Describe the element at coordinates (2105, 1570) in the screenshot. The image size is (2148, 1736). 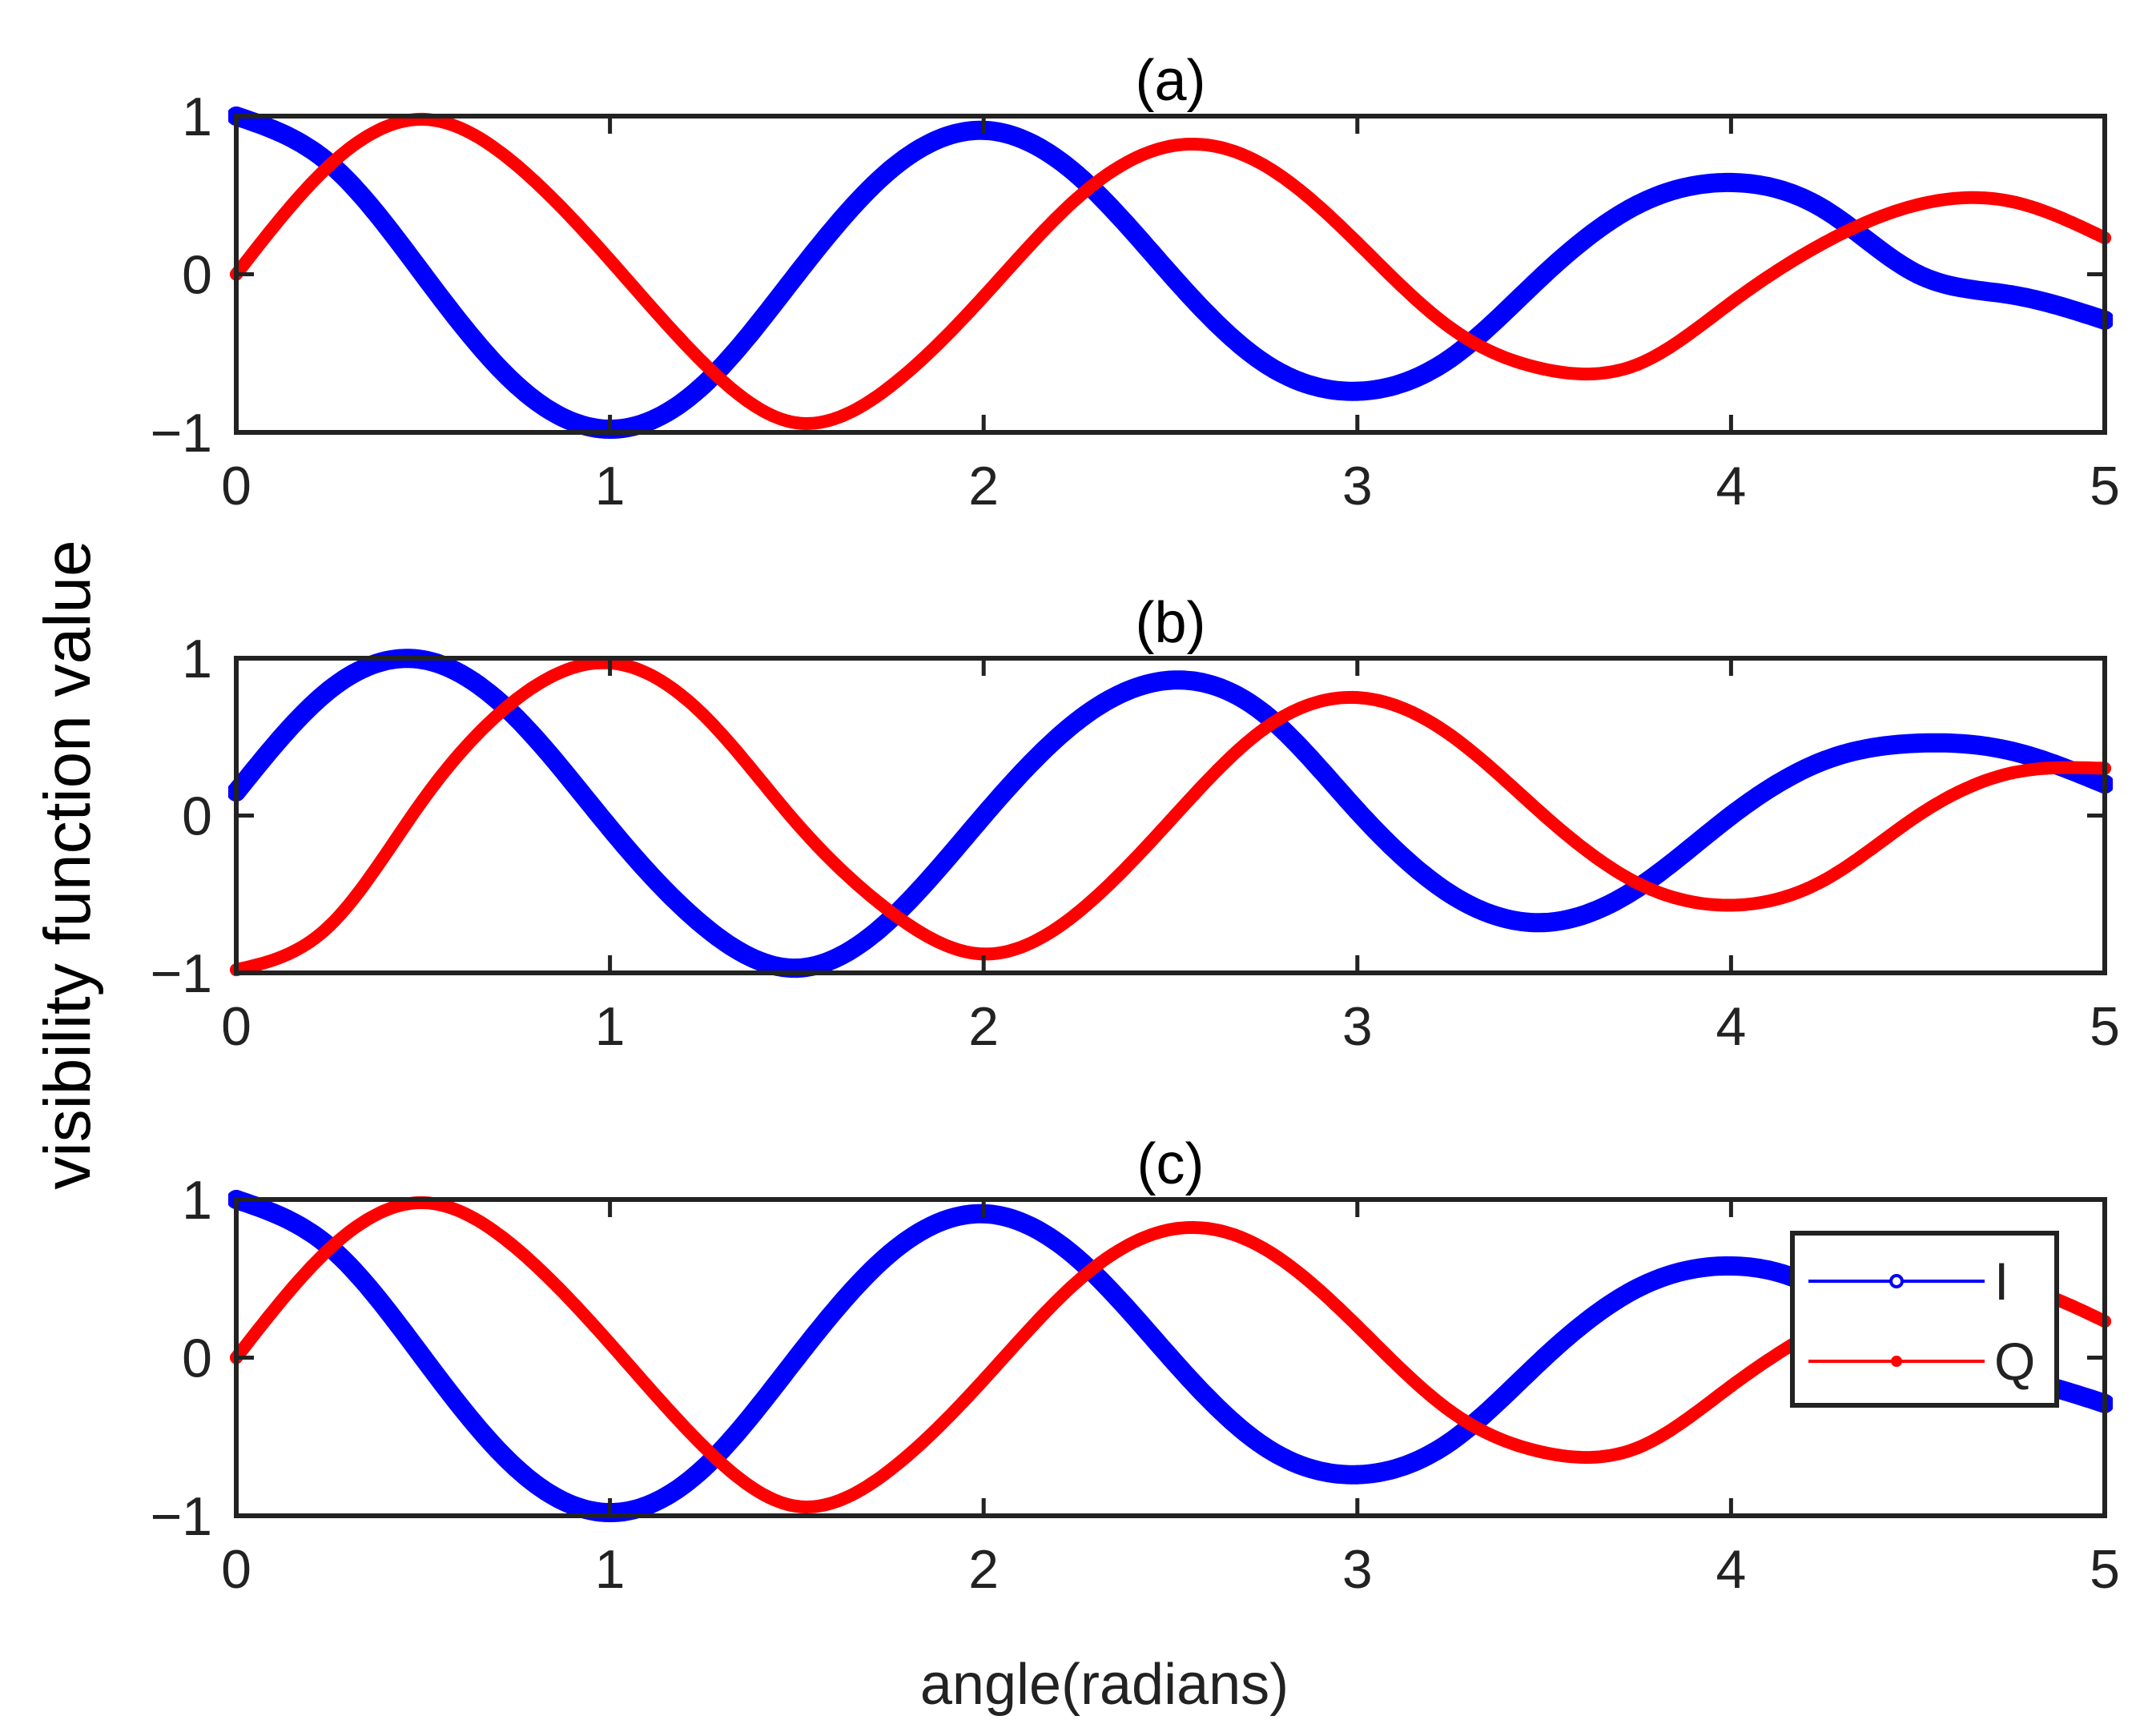
I see `x-tick-label-c: 5` at that location.